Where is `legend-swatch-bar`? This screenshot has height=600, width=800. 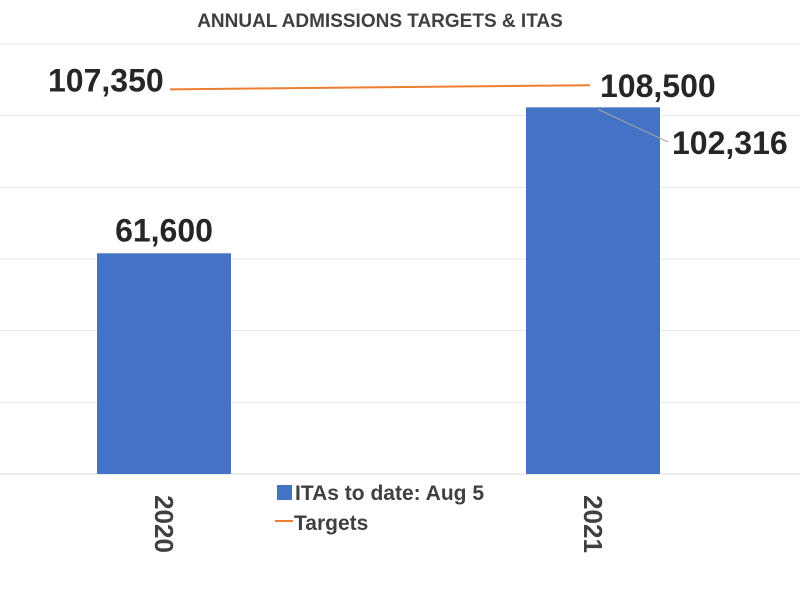
legend-swatch-bar is located at coordinates (284, 492).